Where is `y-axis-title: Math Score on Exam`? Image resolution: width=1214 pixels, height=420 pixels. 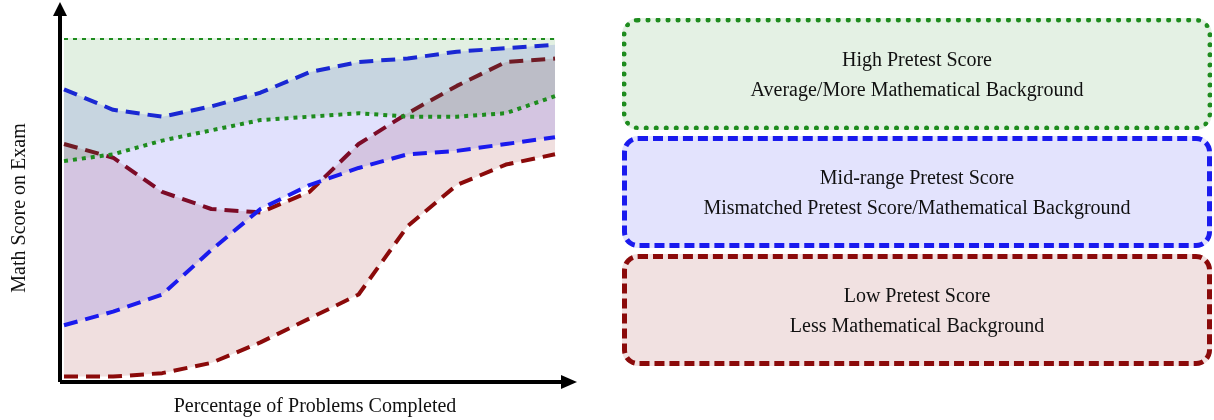
y-axis-title: Math Score on Exam is located at coordinates (18, 208).